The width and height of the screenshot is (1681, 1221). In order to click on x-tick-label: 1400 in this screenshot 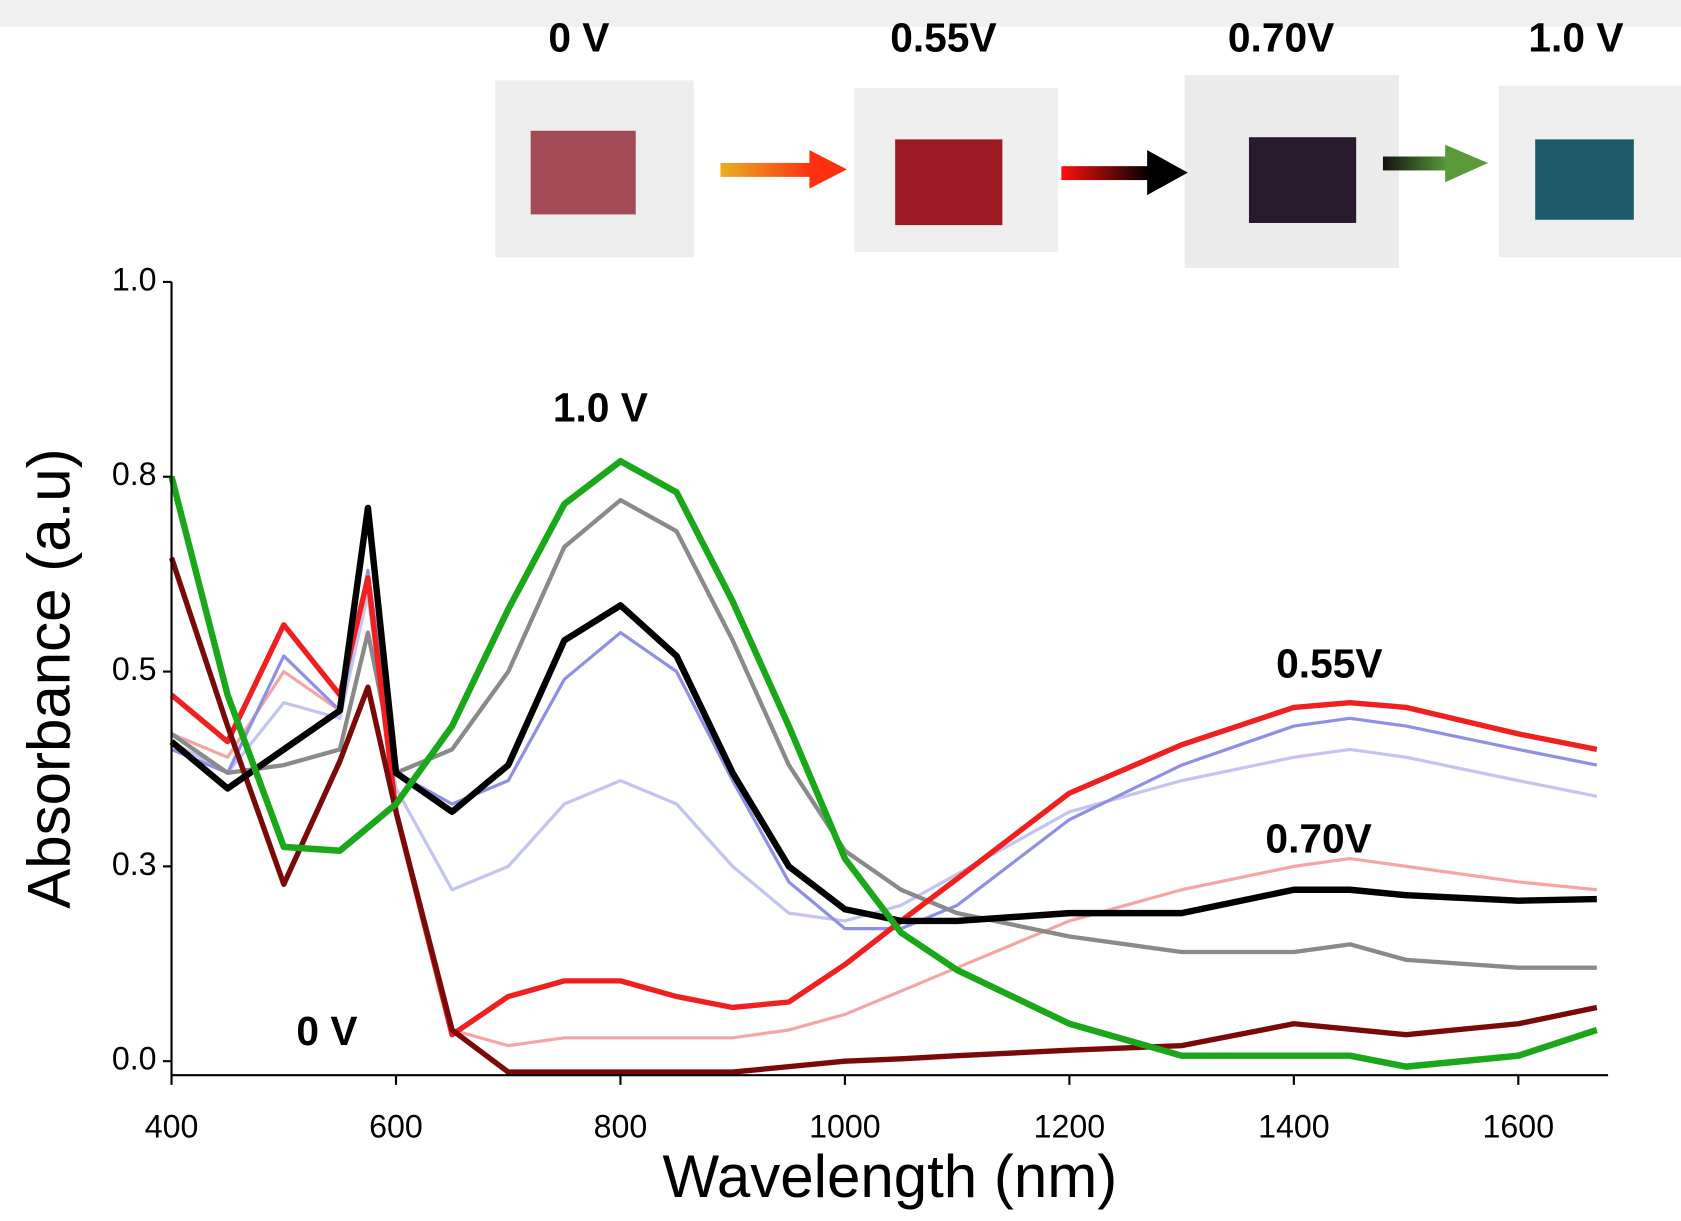, I will do `click(1294, 1126)`.